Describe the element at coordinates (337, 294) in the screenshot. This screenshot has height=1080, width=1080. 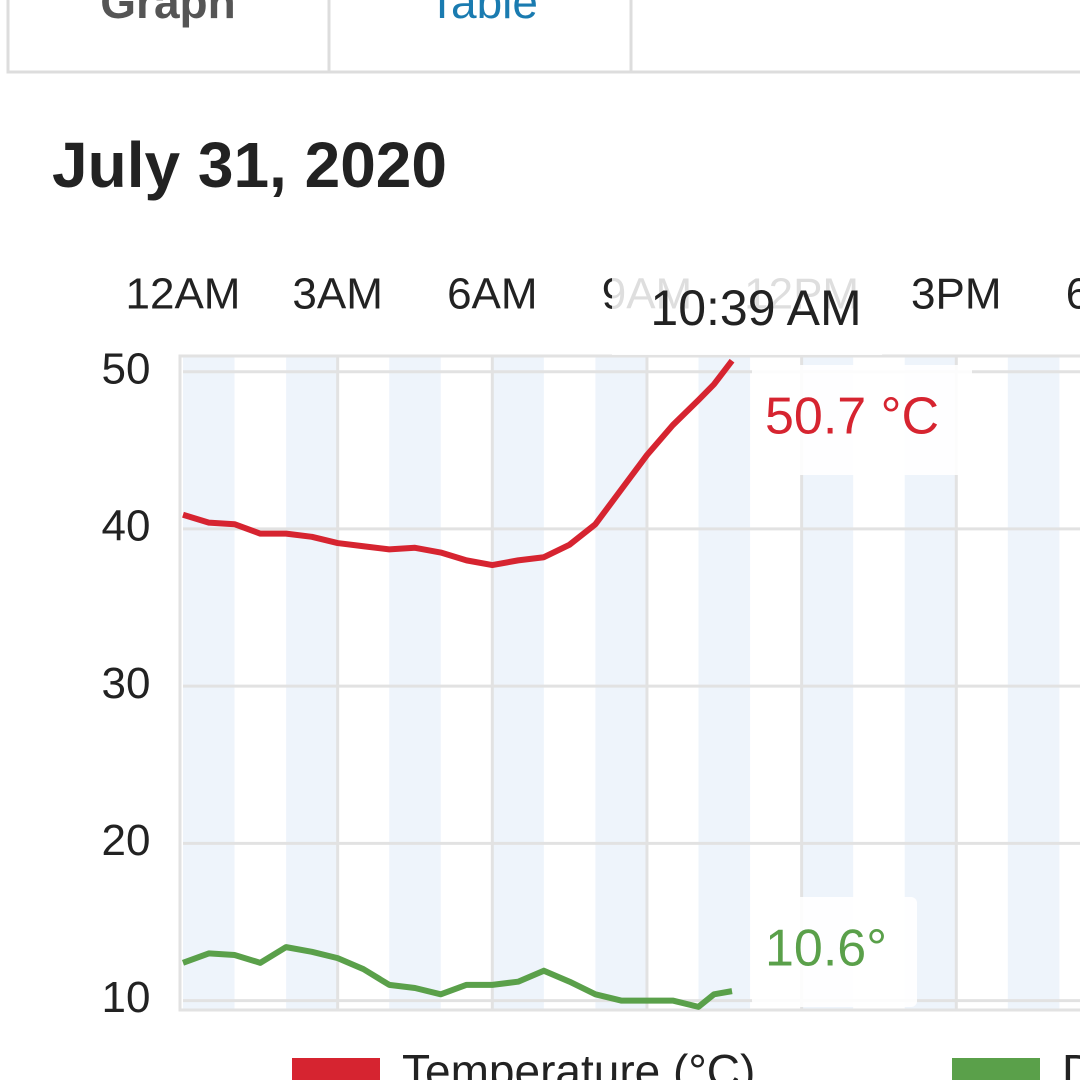
I see `x-tick-label: 3AM` at that location.